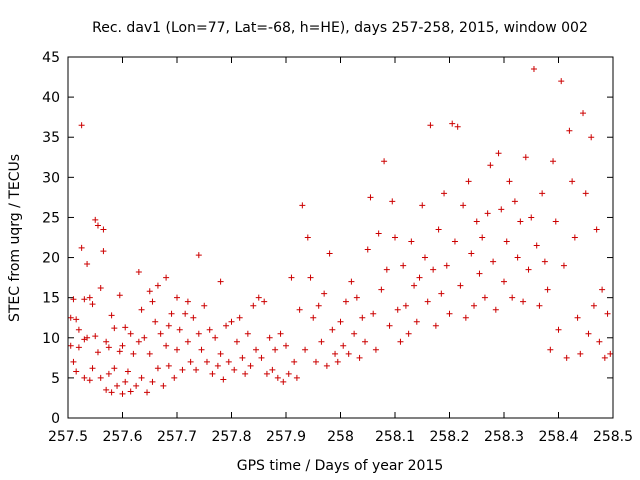 The image size is (640, 480). I want to click on y-tick-label: 45, so click(51, 58).